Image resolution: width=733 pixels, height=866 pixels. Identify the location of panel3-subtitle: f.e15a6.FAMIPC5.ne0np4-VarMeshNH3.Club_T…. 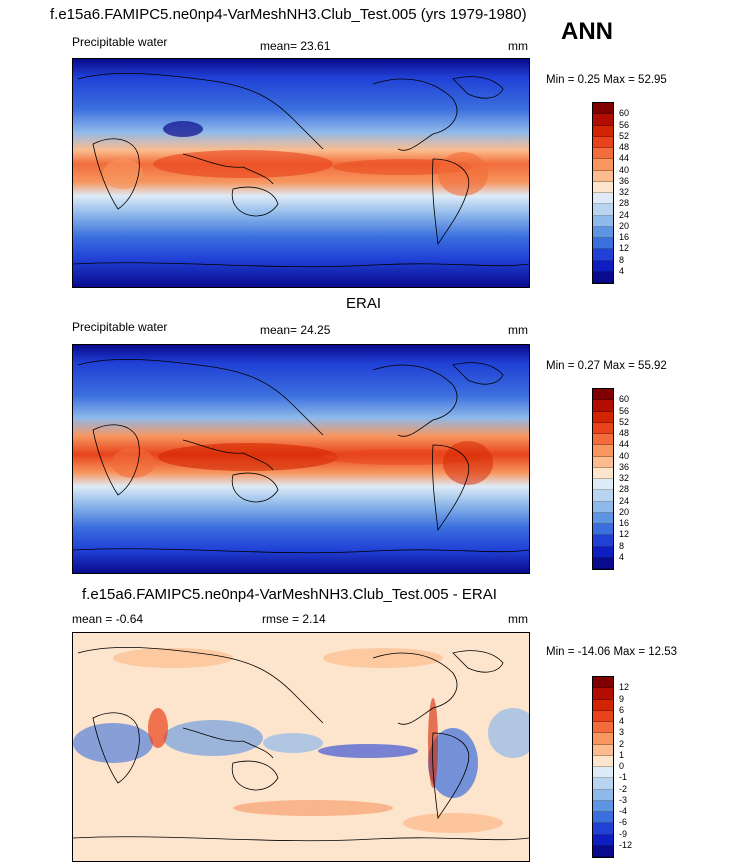
(289, 594).